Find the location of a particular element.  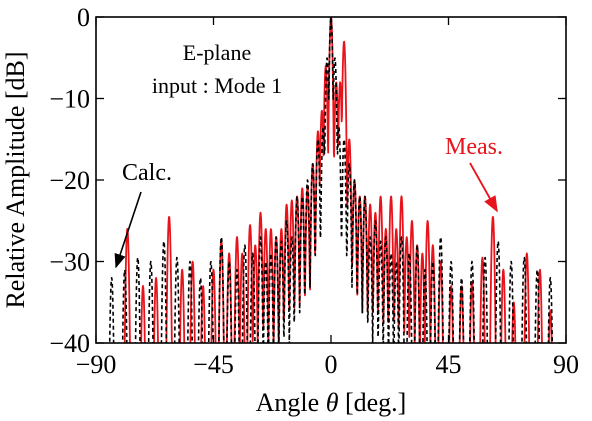

y-tick-label: −40 is located at coordinates (69, 343).